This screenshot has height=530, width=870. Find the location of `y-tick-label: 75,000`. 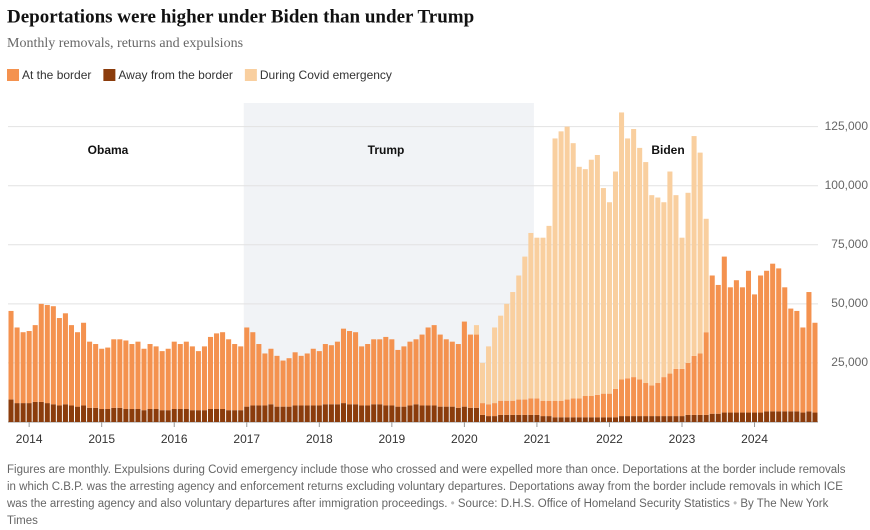

y-tick-label: 75,000 is located at coordinates (849, 244).